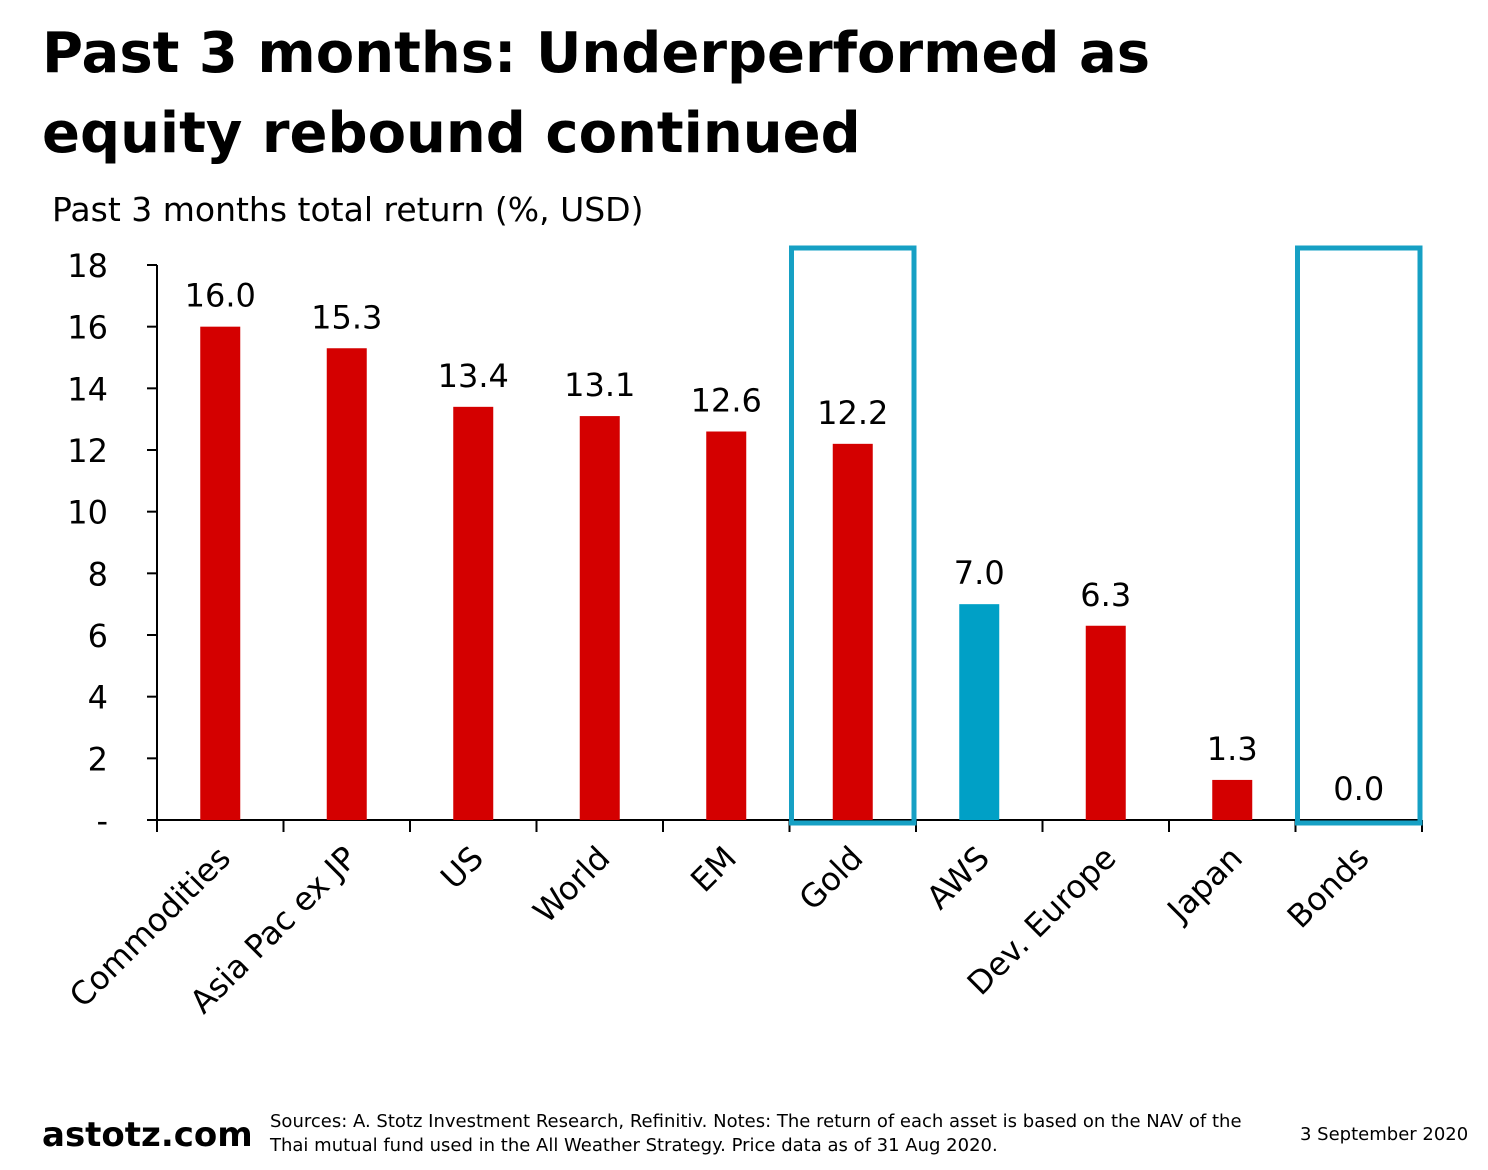 The height and width of the screenshot is (1170, 1488). I want to click on value-label: 12.2, so click(852, 413).